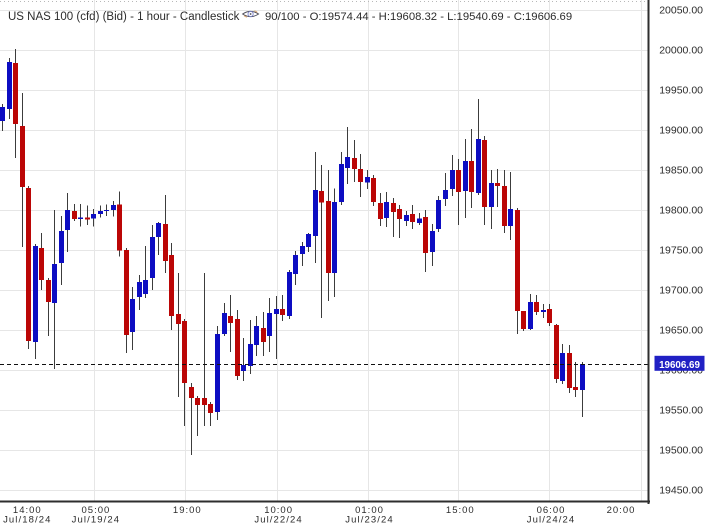 The height and width of the screenshot is (526, 710). Describe the element at coordinates (278, 520) in the screenshot. I see `svg-text: Jul/22/24` at that location.